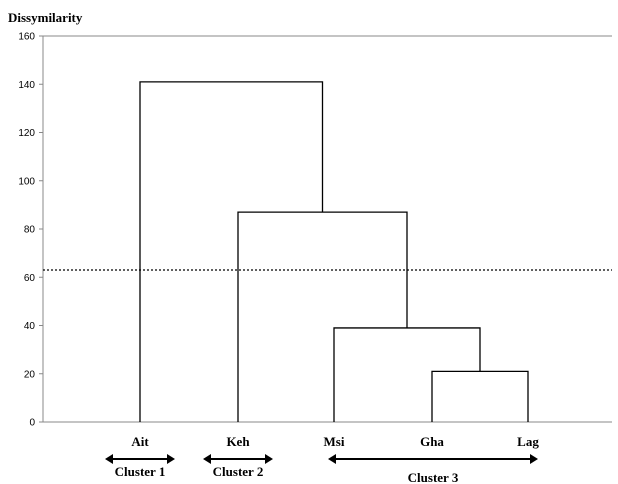  I want to click on cluster-label: Cluster 2, so click(238, 471).